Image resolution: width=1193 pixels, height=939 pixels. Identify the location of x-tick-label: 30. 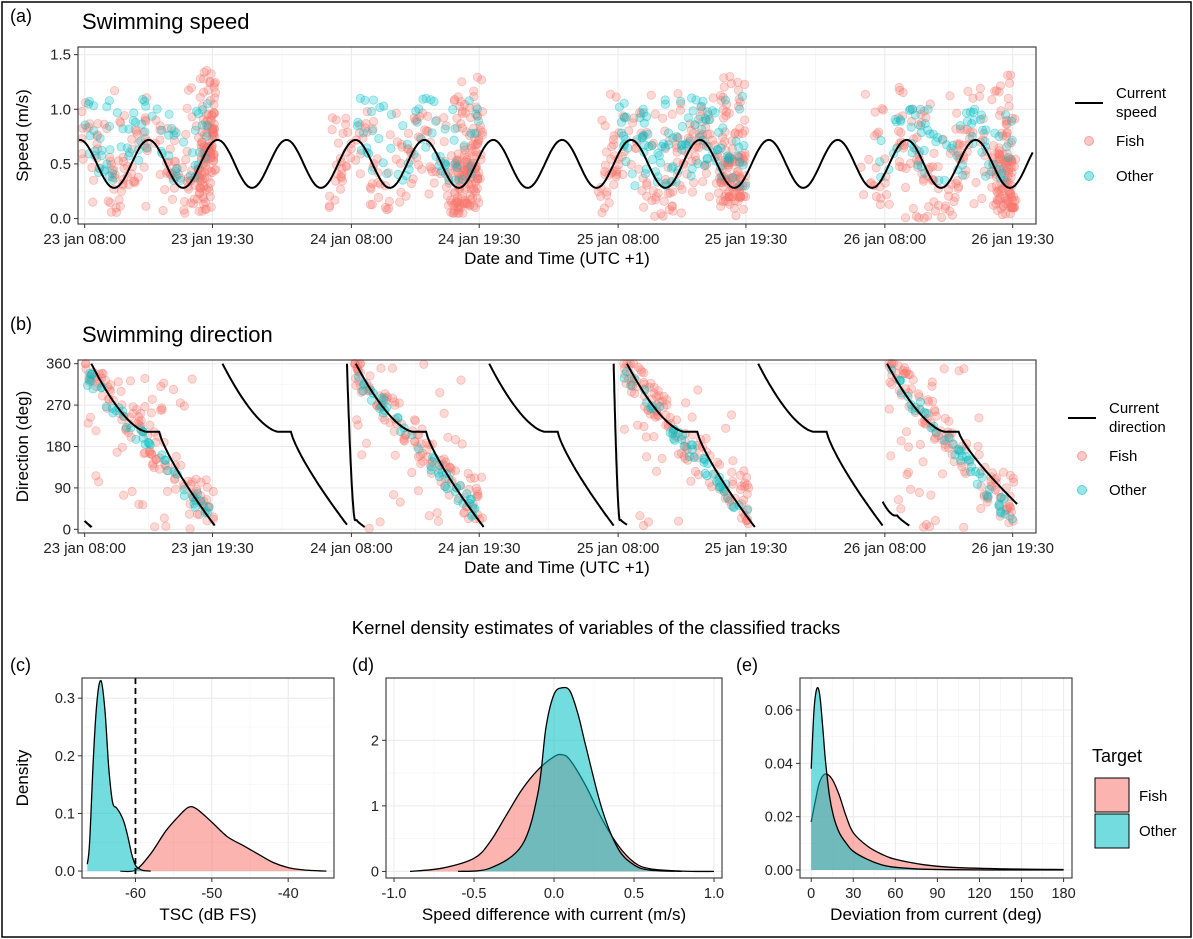
(853, 894).